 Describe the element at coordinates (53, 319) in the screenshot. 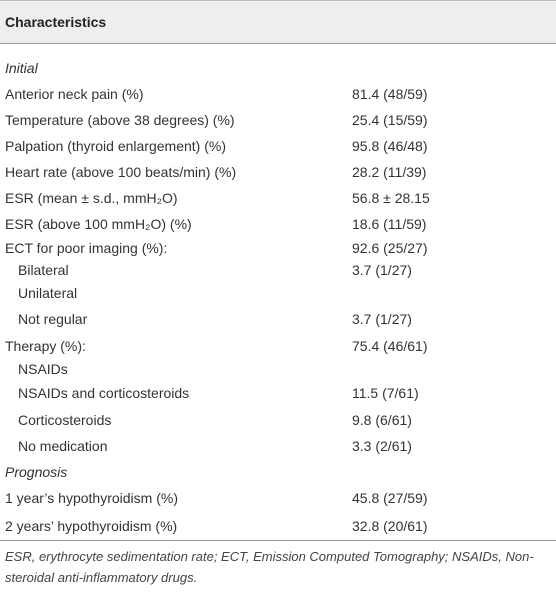

I see `row-label: Not regular` at that location.